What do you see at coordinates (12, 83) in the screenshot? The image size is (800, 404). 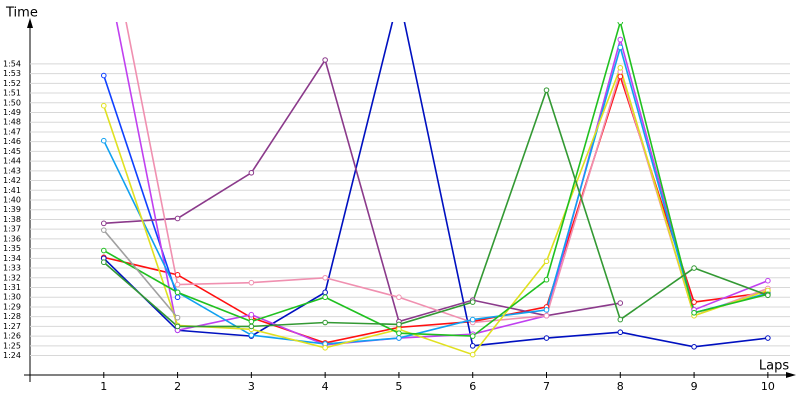 I see `y-tick-label: 1:52` at bounding box center [12, 83].